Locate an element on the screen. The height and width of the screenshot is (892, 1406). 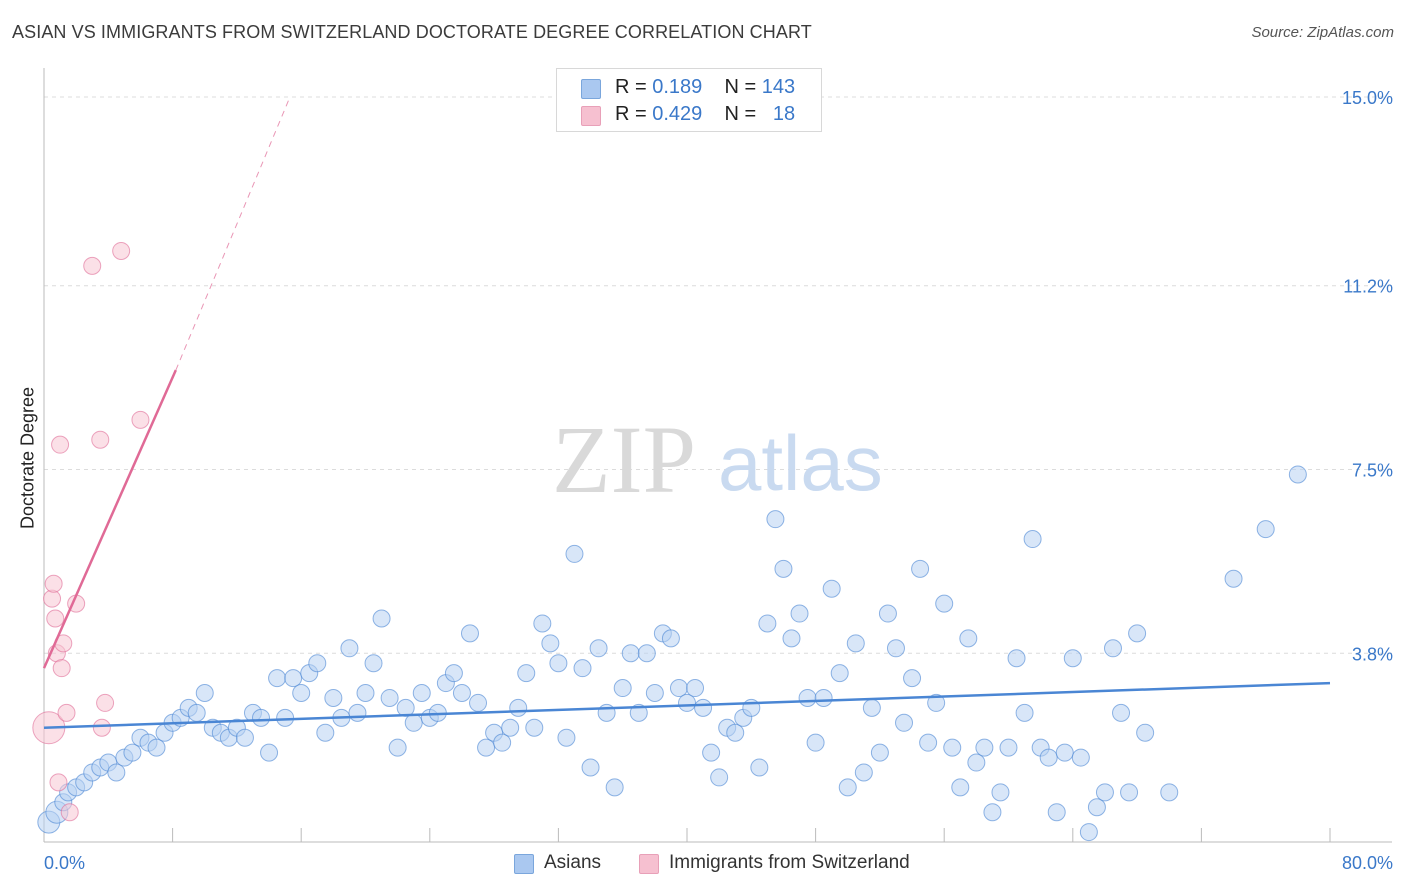
y-tick-label: 3.8% is located at coordinates (1372, 654).